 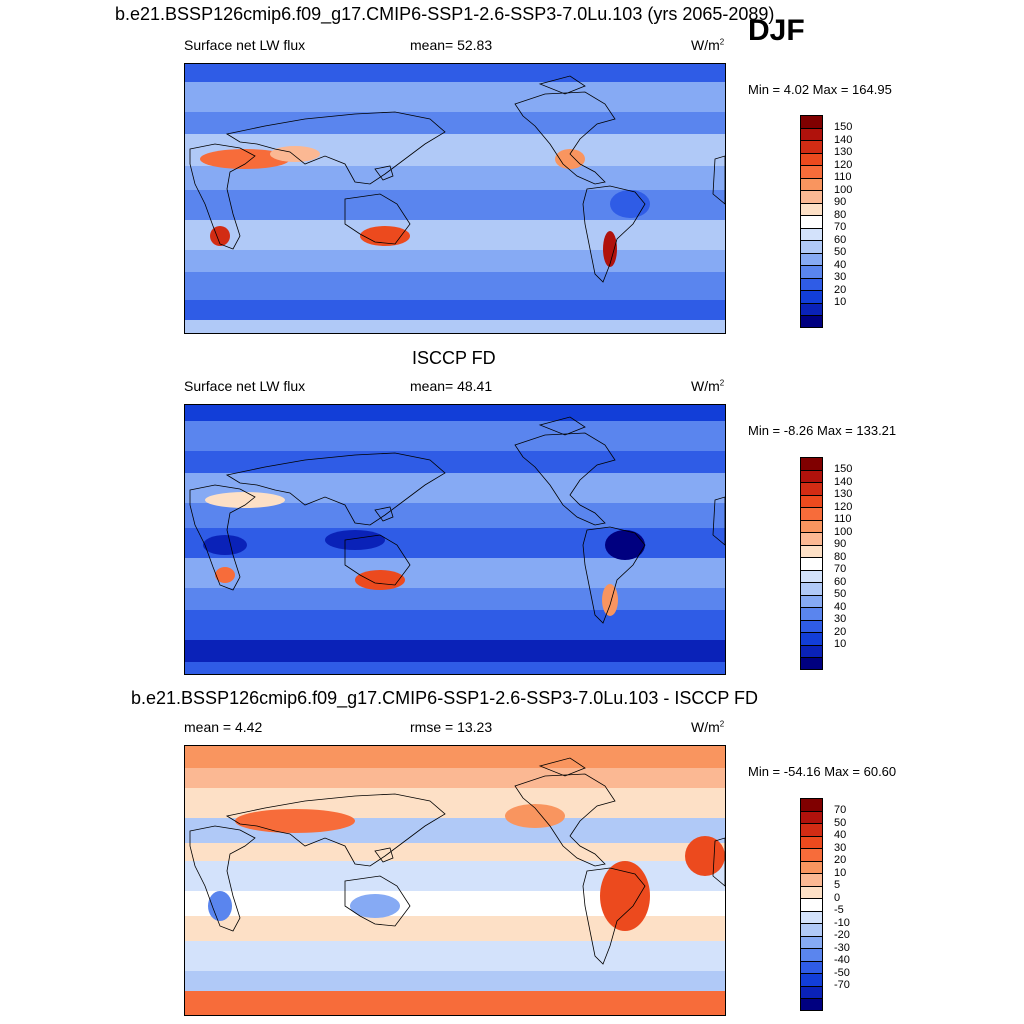 What do you see at coordinates (826, 221) in the screenshot?
I see `panel-model-colorbar: 150 140 130 120 110 100 90 80 70 60 50 40 30 20 10` at bounding box center [826, 221].